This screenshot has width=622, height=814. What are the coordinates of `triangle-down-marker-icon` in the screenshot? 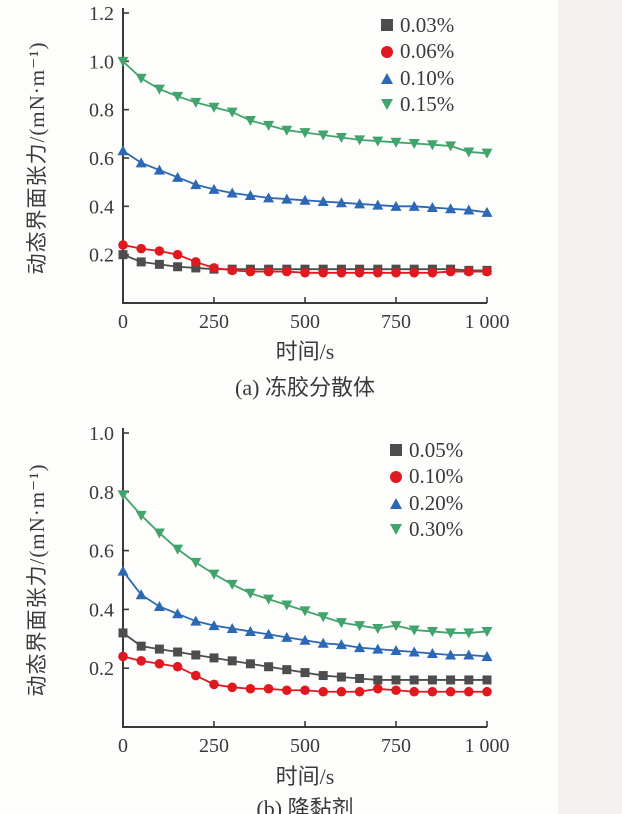 It's located at (396, 530).